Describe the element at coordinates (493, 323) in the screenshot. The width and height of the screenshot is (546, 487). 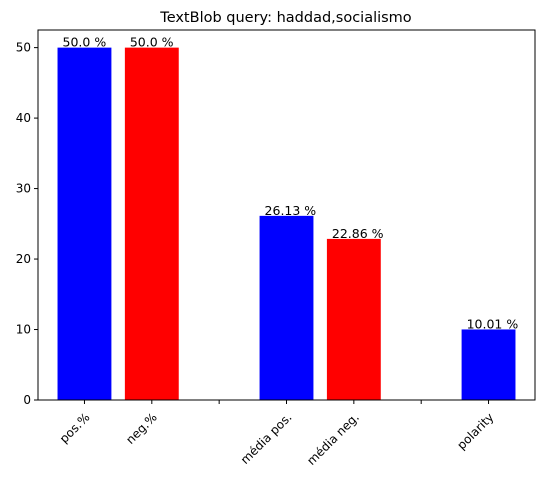
I see `data-label-polarity: 10.01 %` at that location.